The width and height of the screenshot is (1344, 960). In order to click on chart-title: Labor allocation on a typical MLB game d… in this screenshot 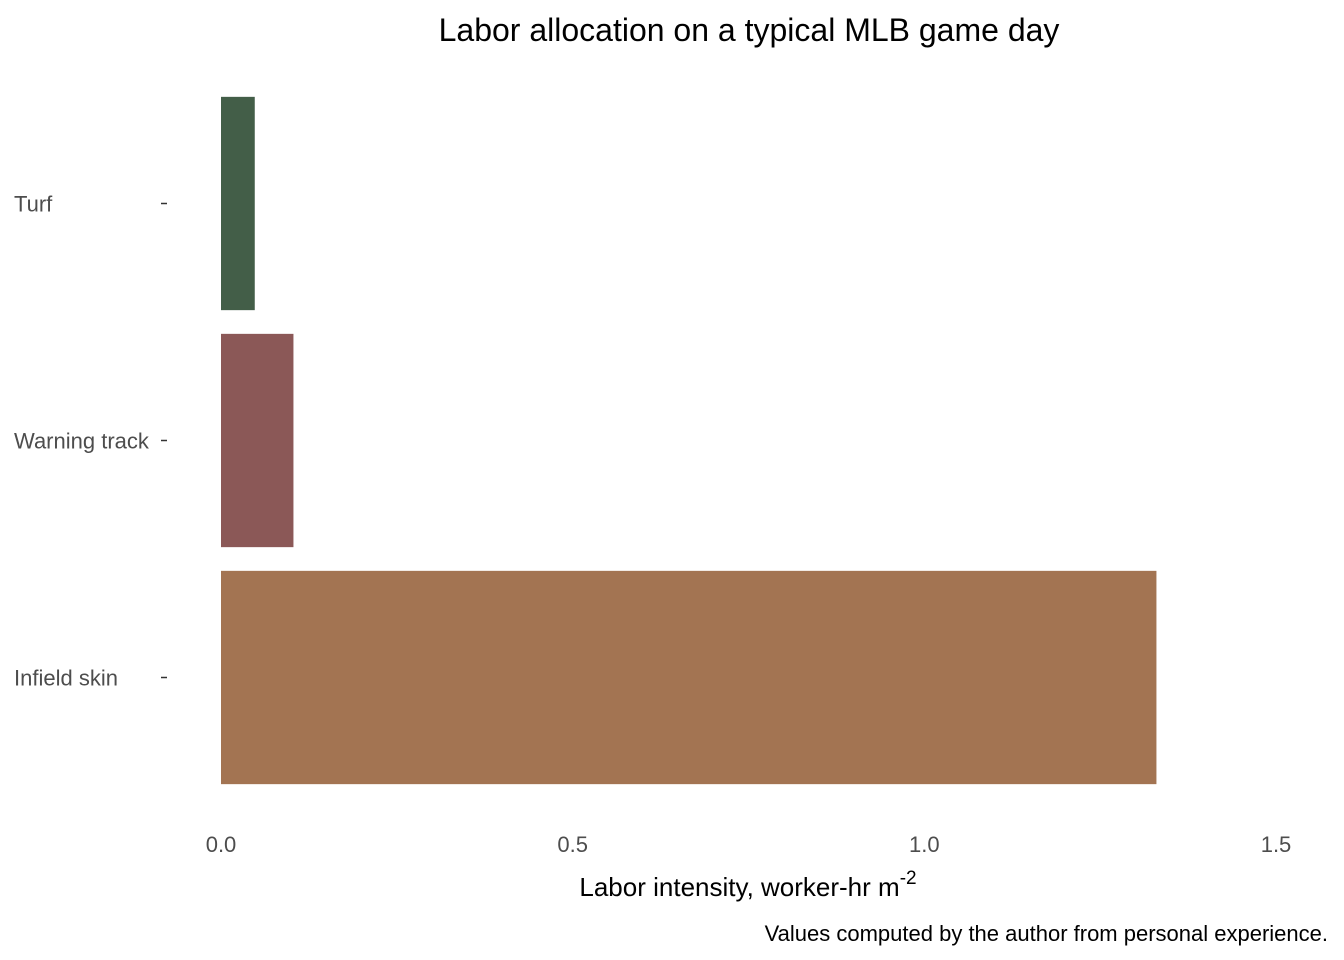, I will do `click(749, 30)`.